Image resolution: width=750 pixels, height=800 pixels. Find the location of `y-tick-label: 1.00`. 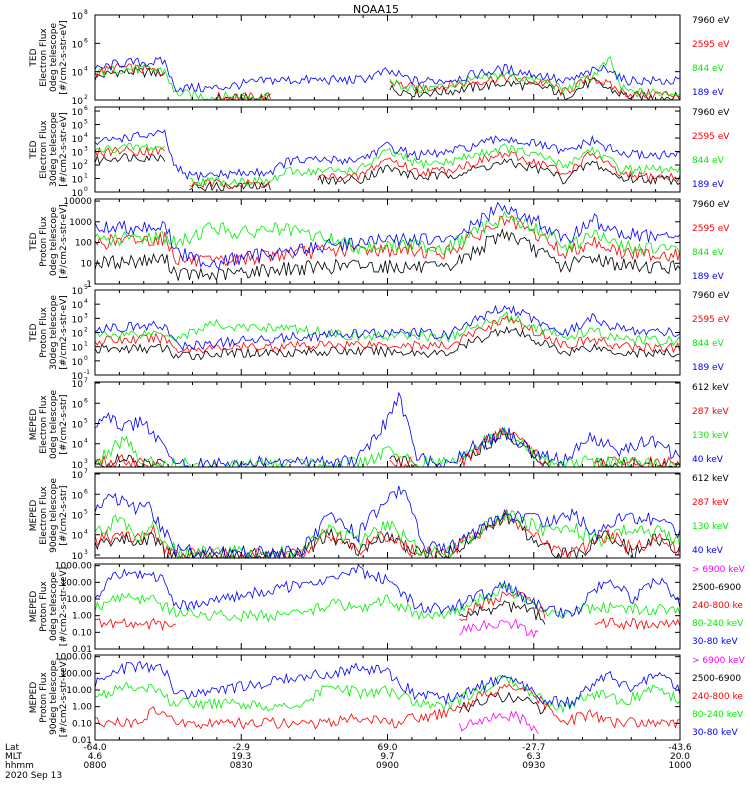

y-tick-label: 1.00 is located at coordinates (82, 617).